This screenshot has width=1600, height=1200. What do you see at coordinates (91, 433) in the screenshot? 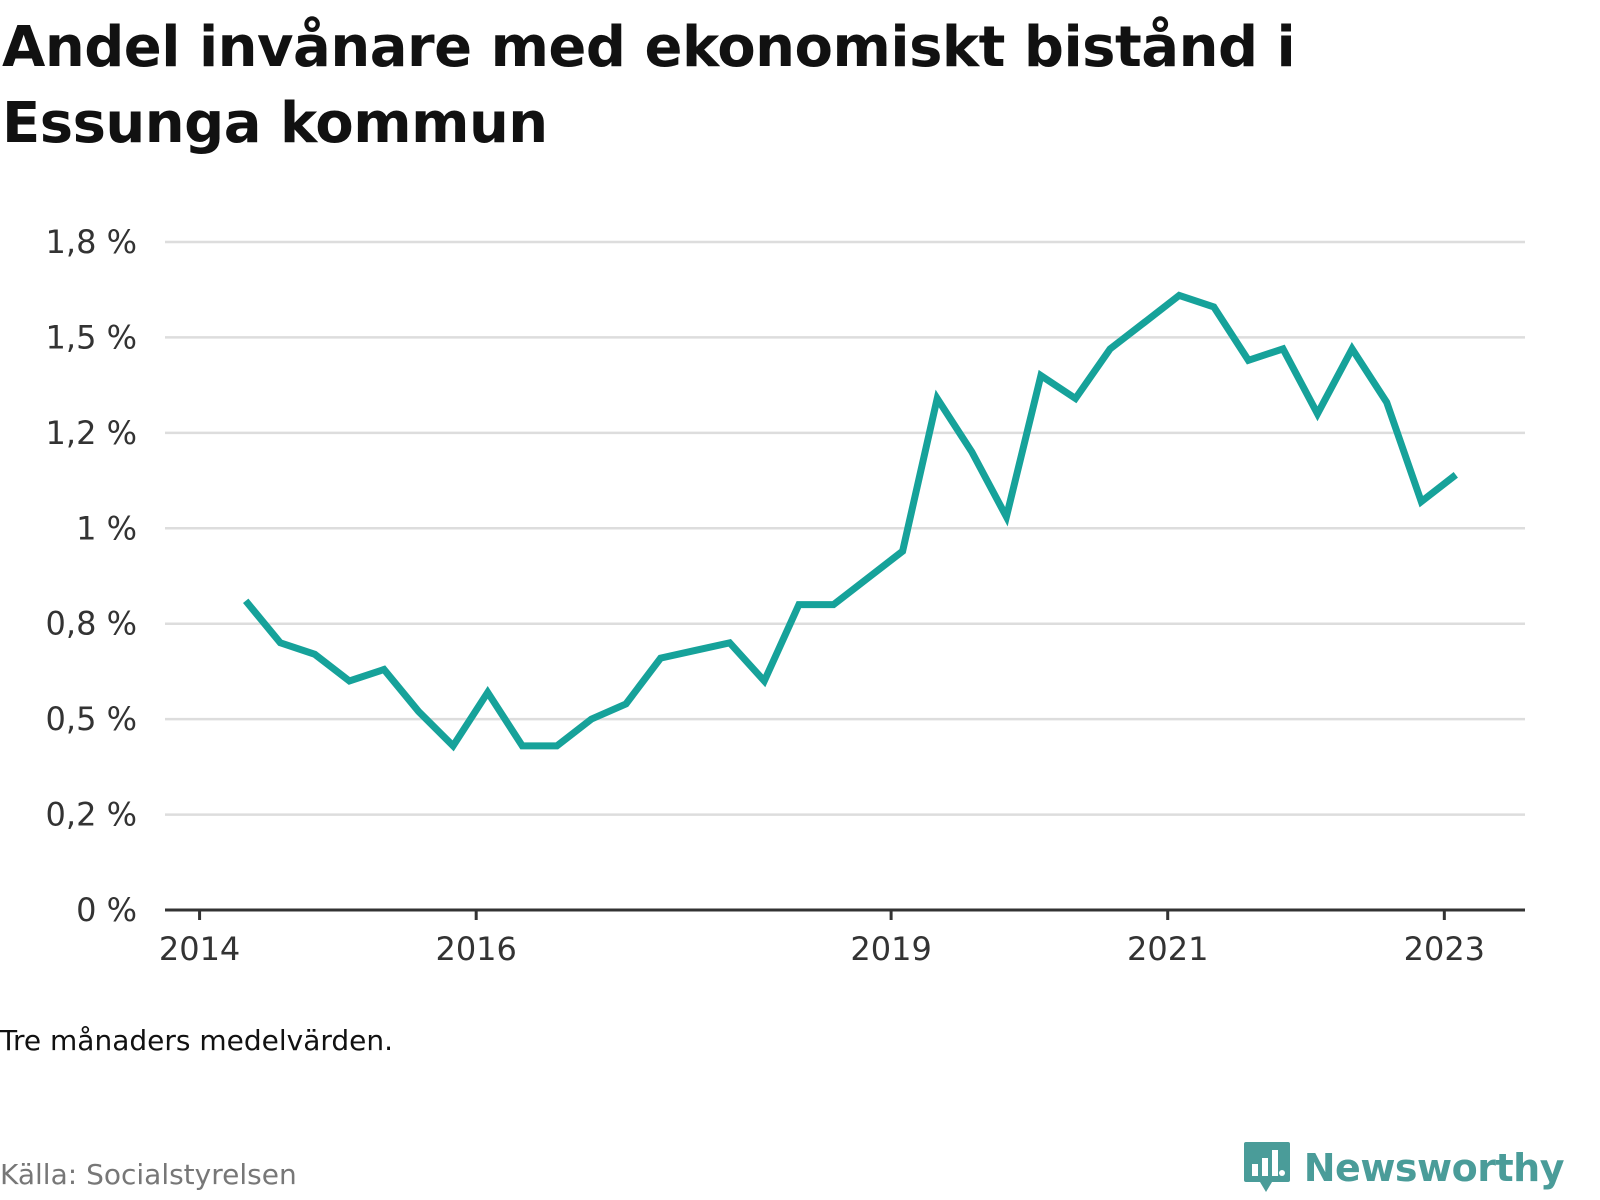
I see `y-tick-label: 1,2 %` at bounding box center [91, 433].